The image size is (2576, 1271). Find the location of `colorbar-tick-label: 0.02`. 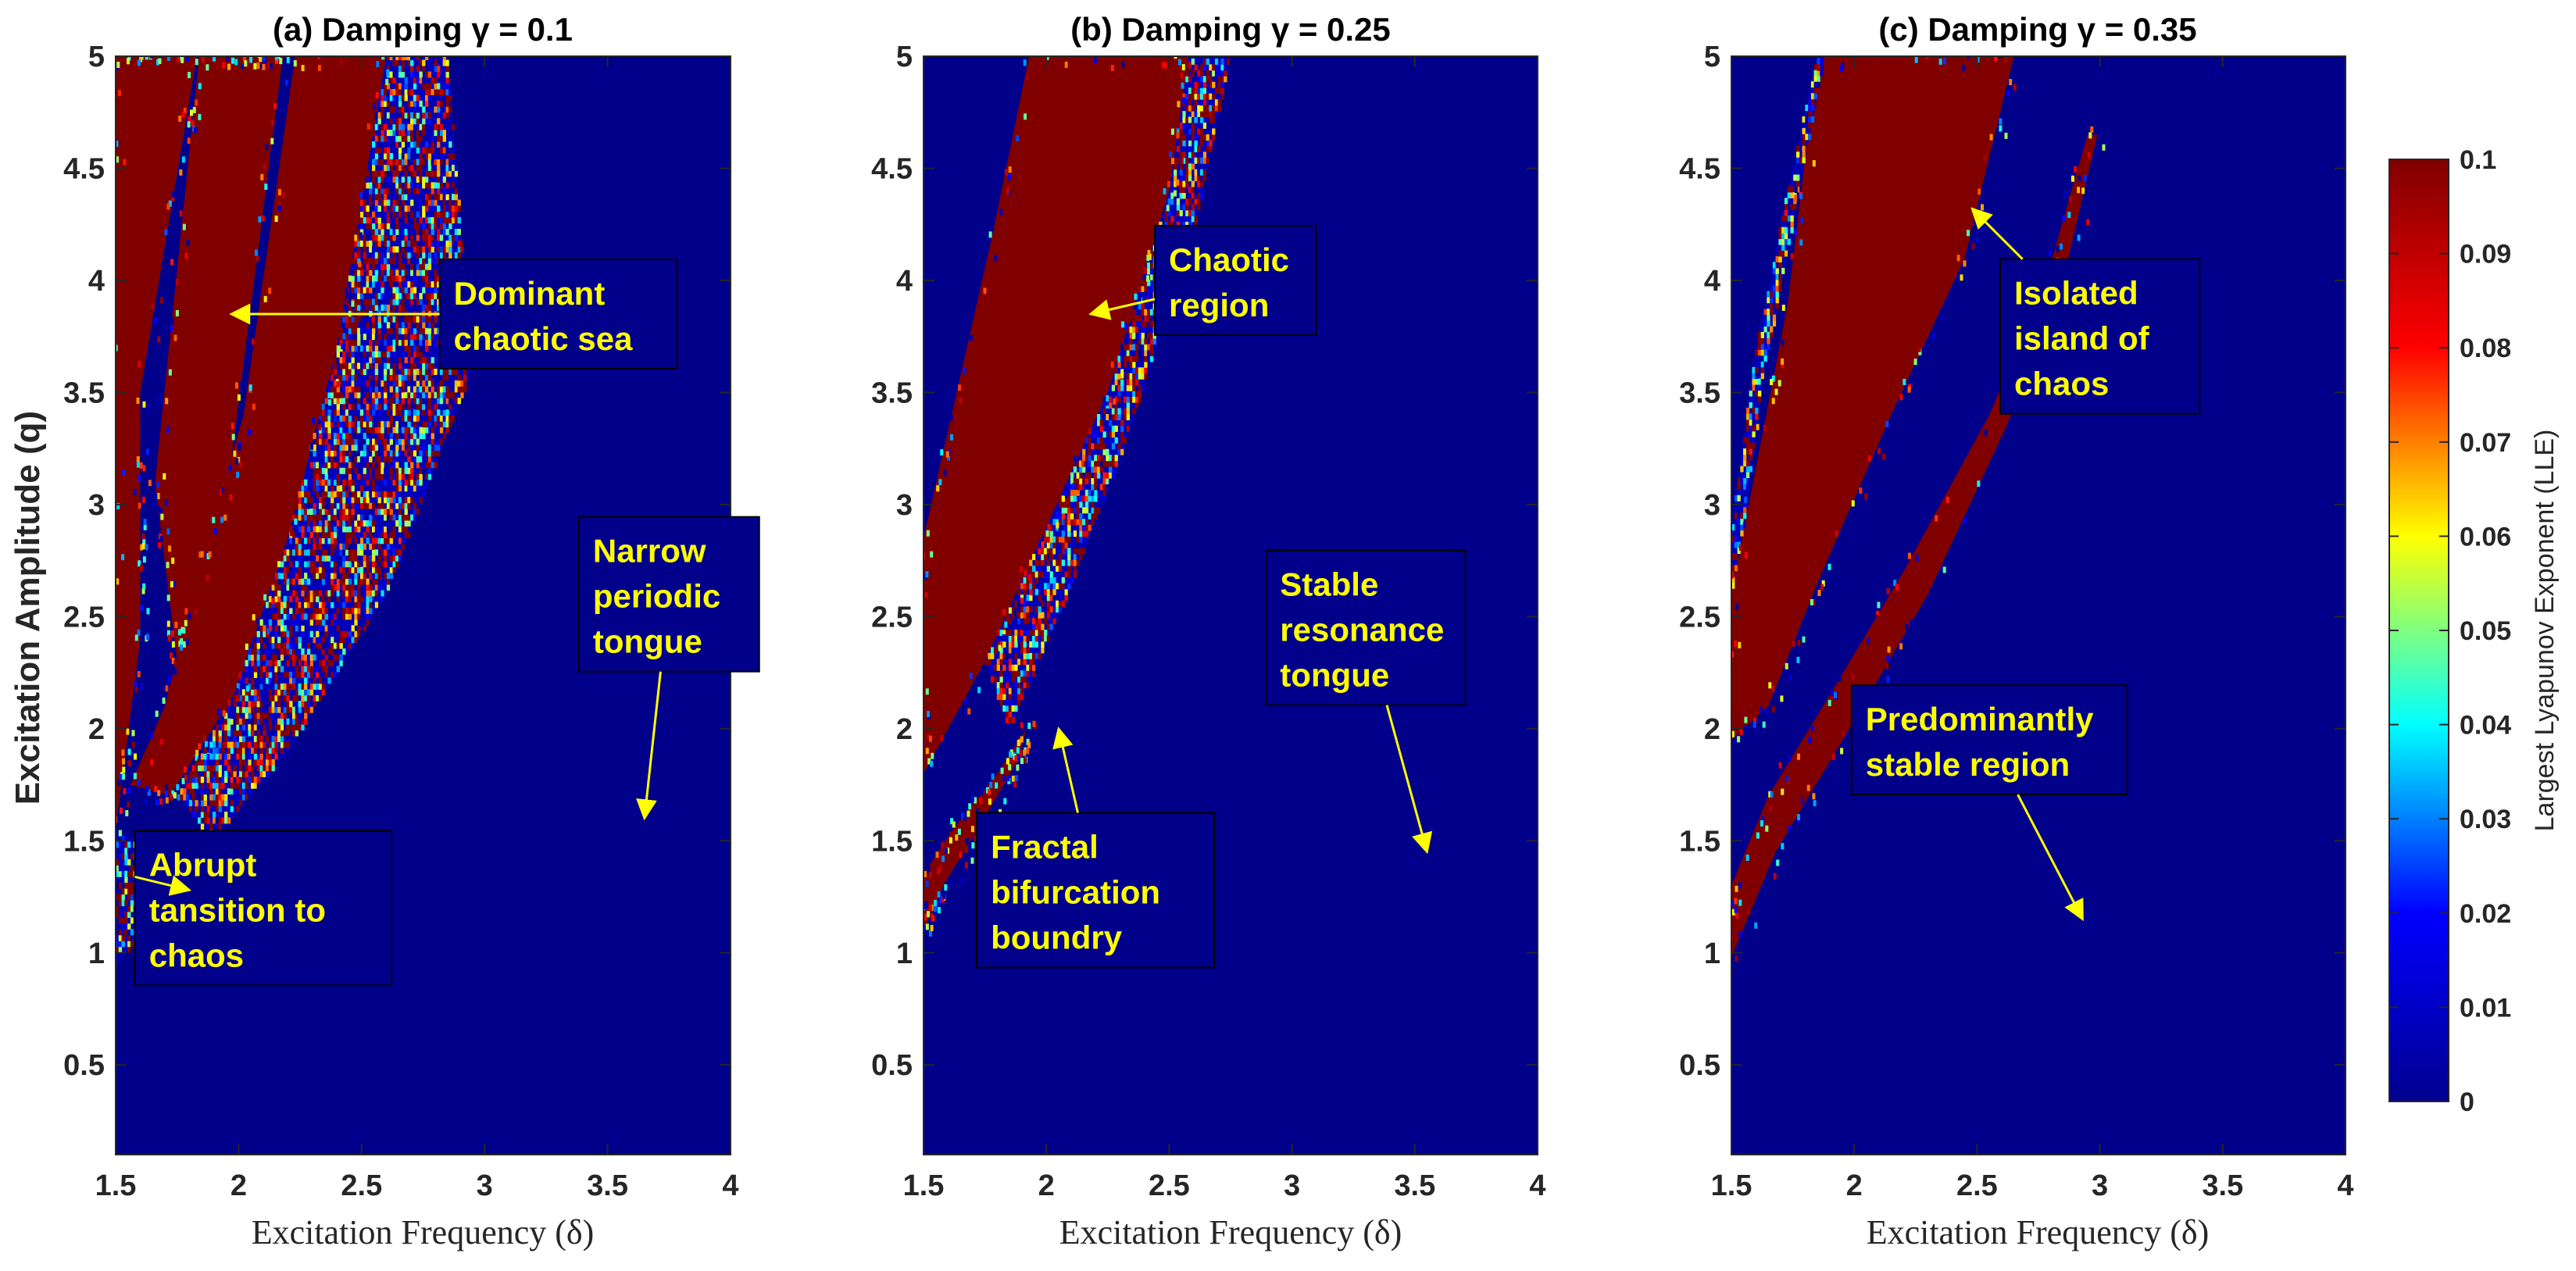

colorbar-tick-label: 0.02 is located at coordinates (2486, 914).